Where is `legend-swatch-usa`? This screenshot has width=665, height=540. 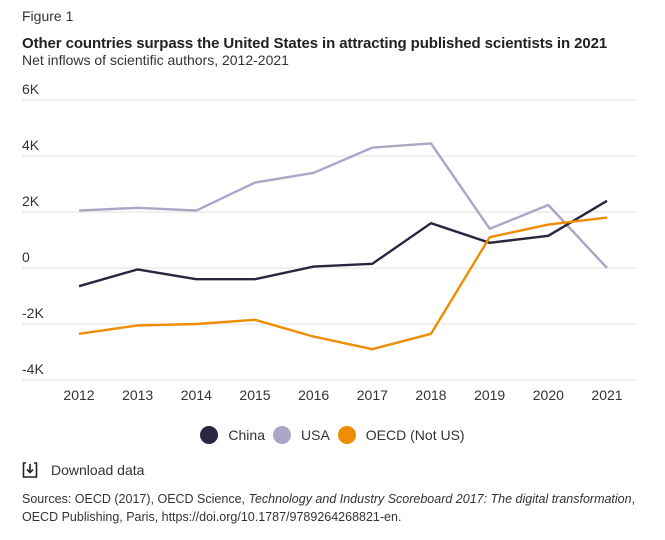
legend-swatch-usa is located at coordinates (282, 435).